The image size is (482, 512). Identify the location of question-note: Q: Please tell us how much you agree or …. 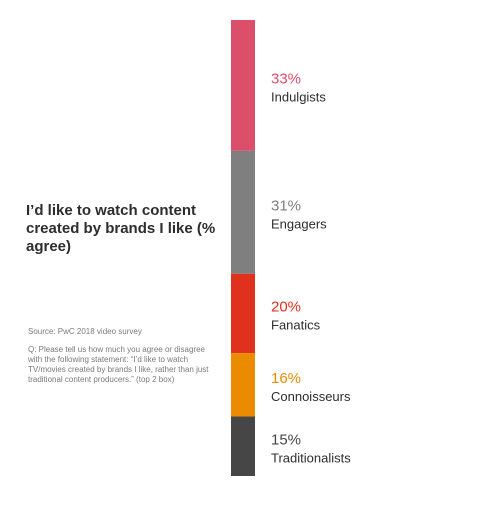
(118, 364).